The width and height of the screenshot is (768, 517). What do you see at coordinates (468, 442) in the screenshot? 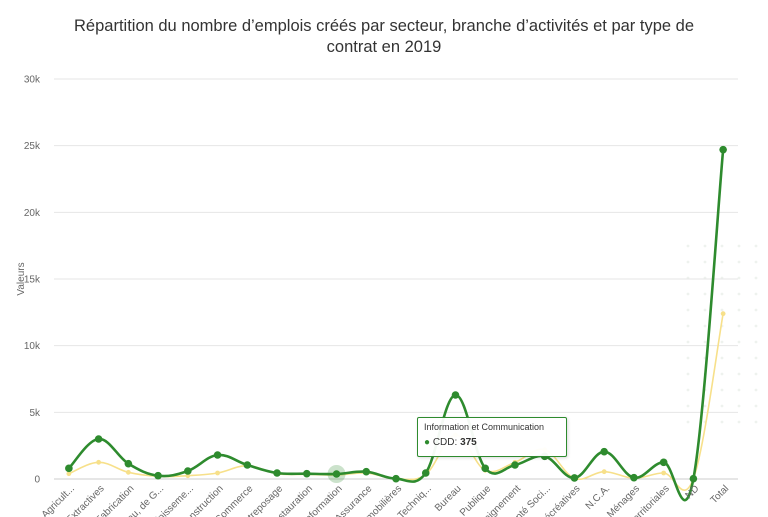
I see `tooltip-value: 375` at bounding box center [468, 442].